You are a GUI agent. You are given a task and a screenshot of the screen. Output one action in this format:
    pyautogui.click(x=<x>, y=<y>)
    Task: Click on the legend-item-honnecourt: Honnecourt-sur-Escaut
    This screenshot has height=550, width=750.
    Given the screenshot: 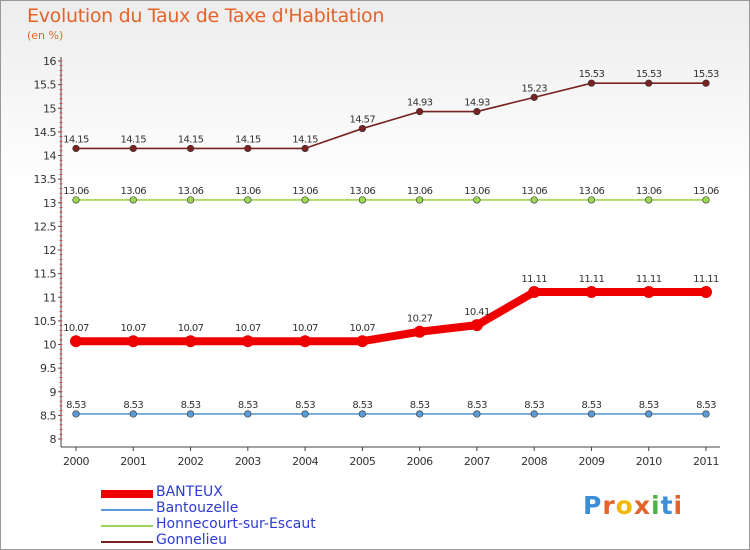 What is the action you would take?
    pyautogui.click(x=221, y=524)
    